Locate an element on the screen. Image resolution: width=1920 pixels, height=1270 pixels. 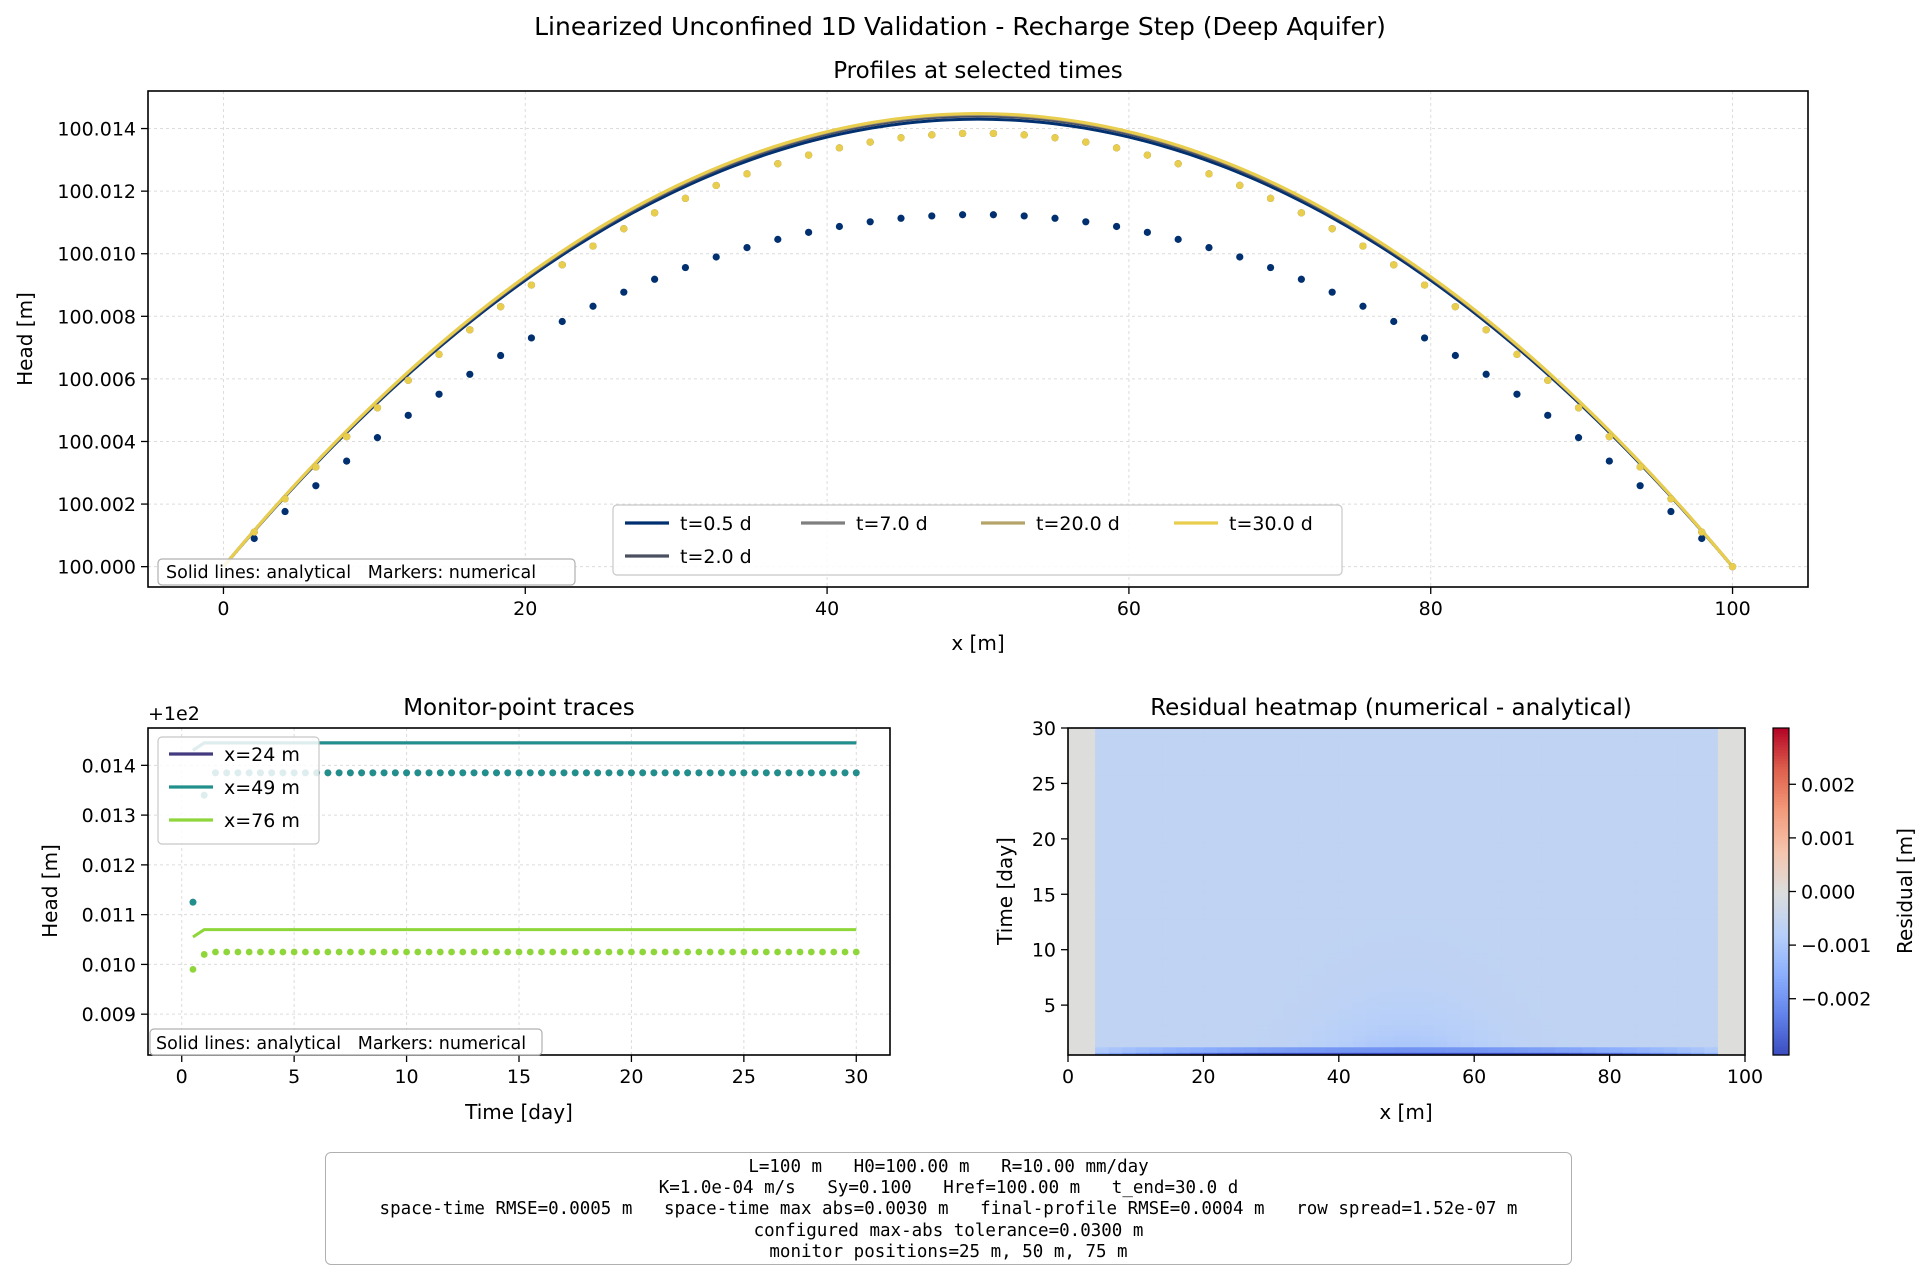
traces-legend: x=24 mx=49 mx=76 m is located at coordinates (238, 790).